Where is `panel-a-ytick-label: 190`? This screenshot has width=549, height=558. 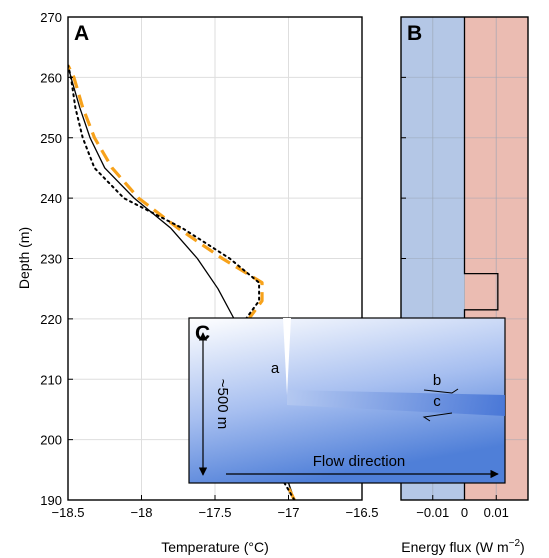 panel-a-ytick-label: 190 is located at coordinates (51, 500).